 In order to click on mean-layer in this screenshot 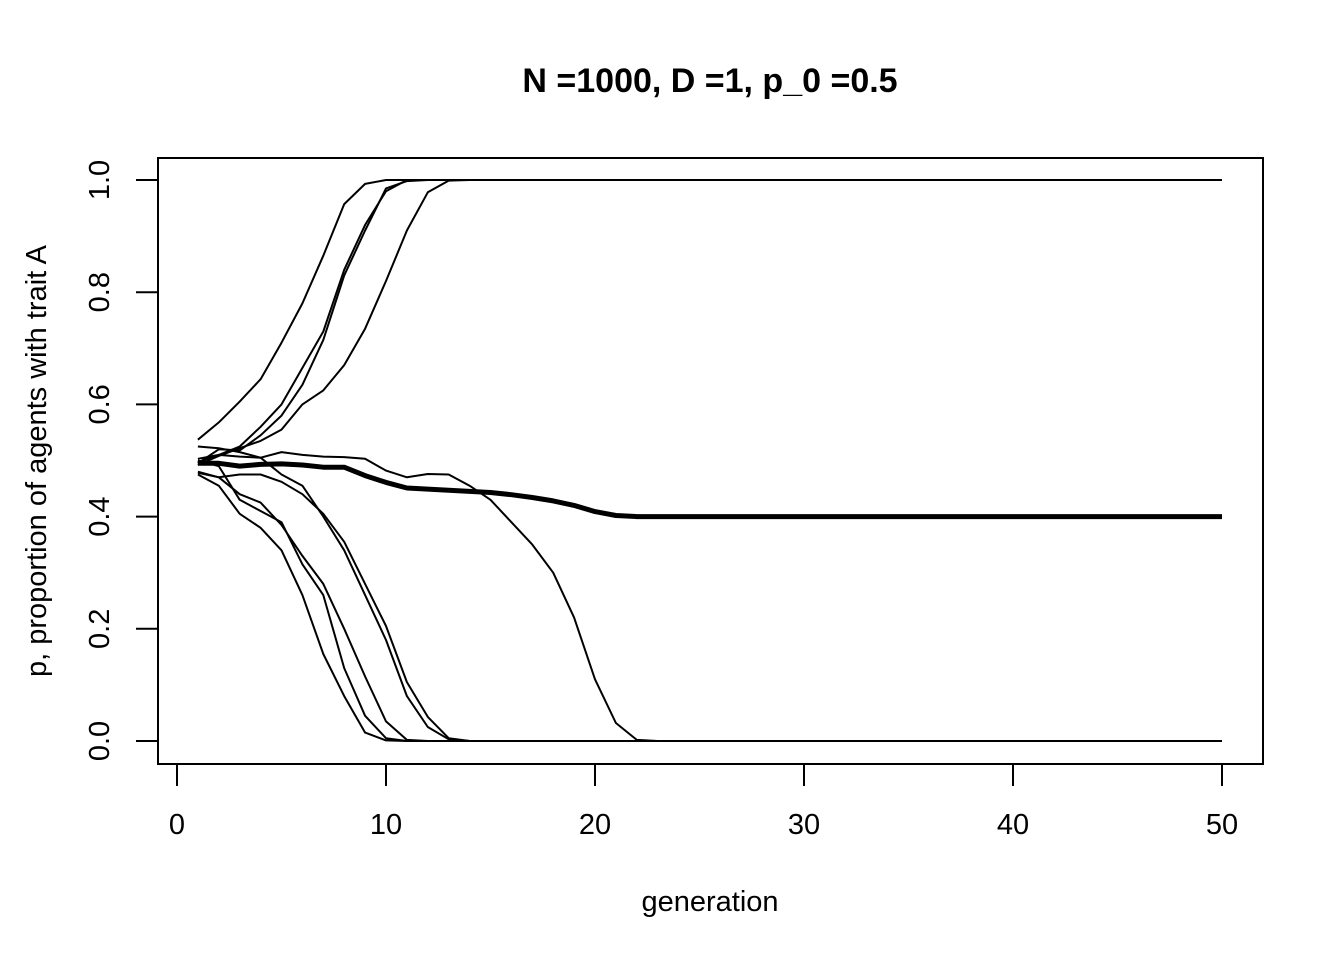, I will do `click(709, 490)`.